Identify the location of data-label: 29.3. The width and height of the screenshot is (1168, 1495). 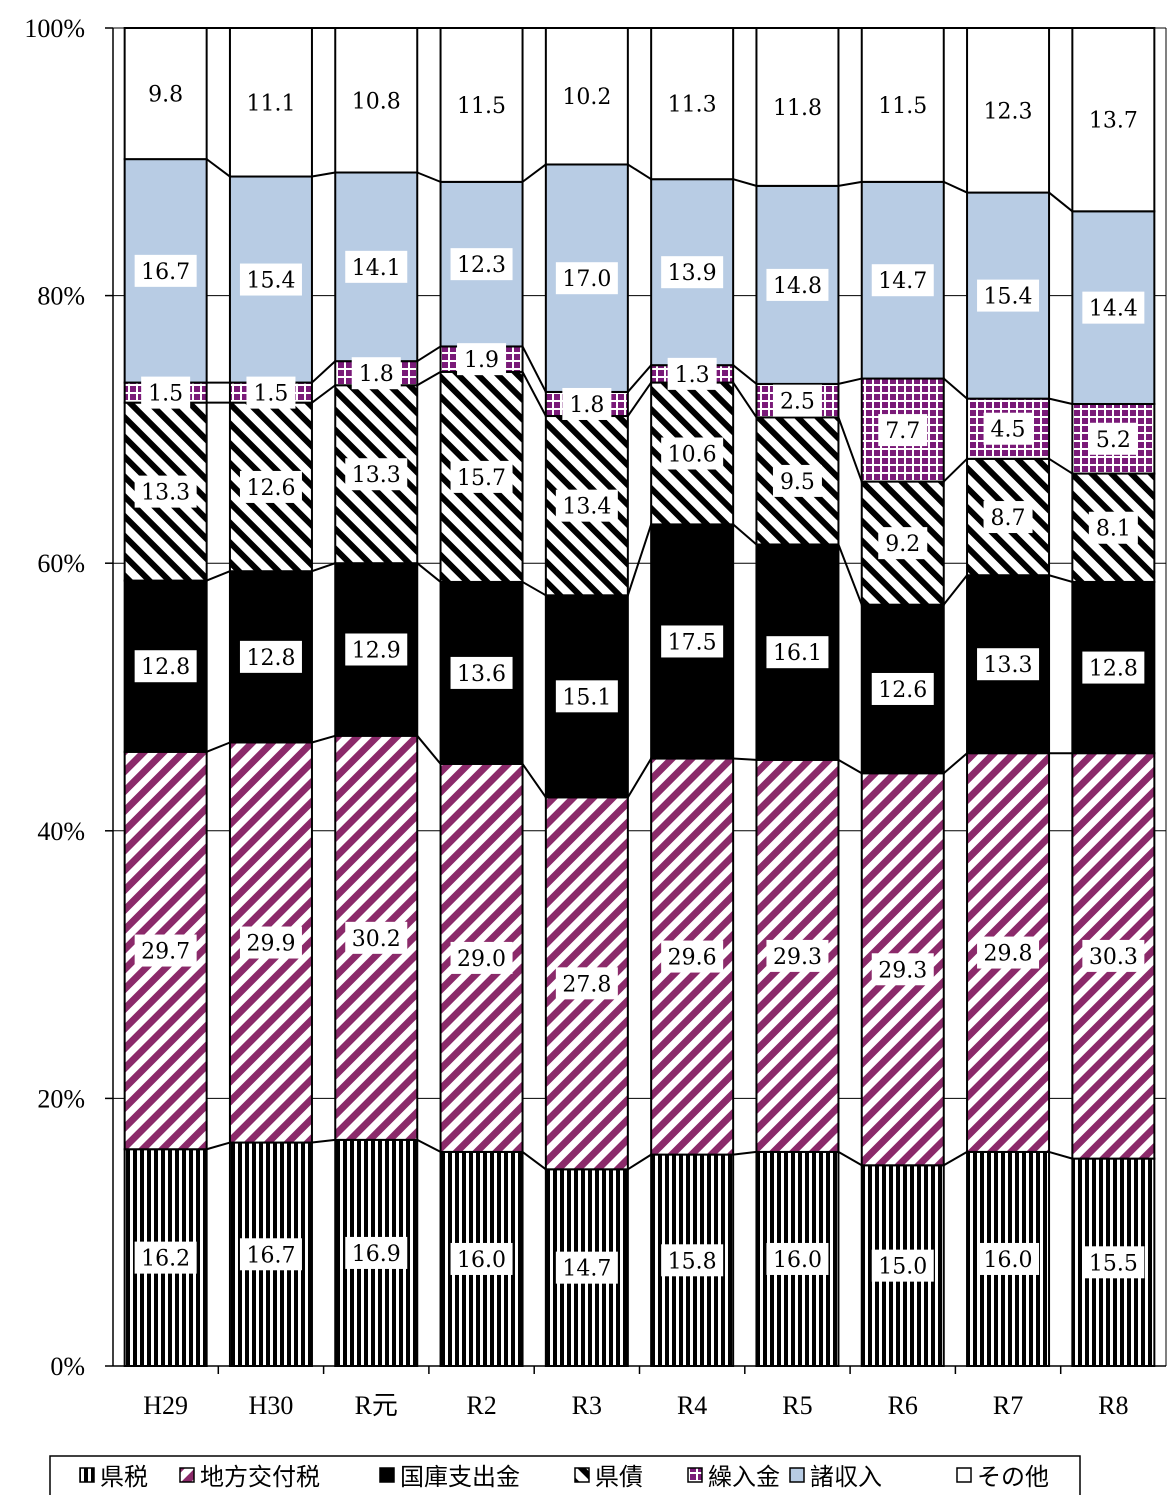
(902, 970).